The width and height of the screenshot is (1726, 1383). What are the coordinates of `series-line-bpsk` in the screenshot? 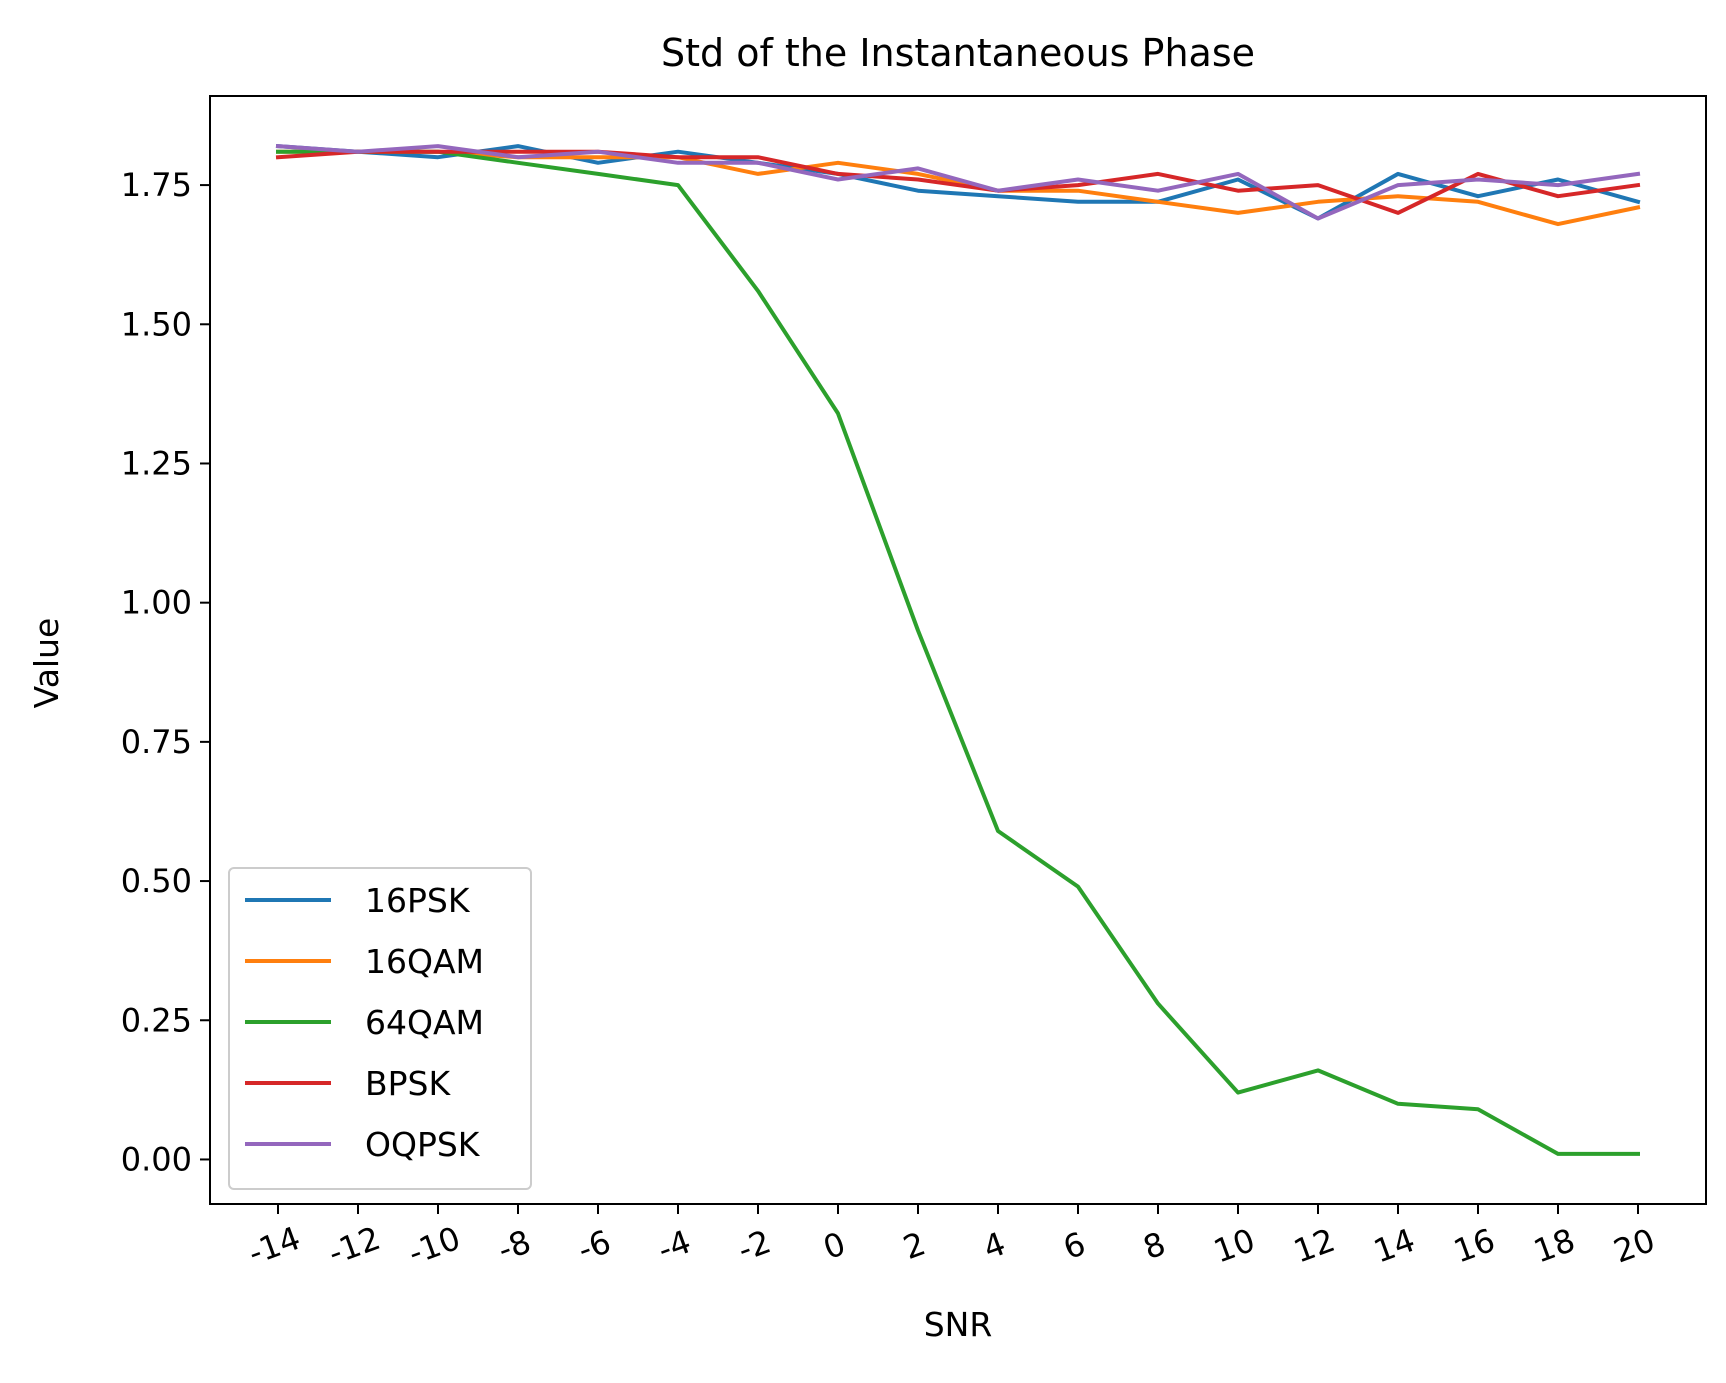 It's located at (958, 182).